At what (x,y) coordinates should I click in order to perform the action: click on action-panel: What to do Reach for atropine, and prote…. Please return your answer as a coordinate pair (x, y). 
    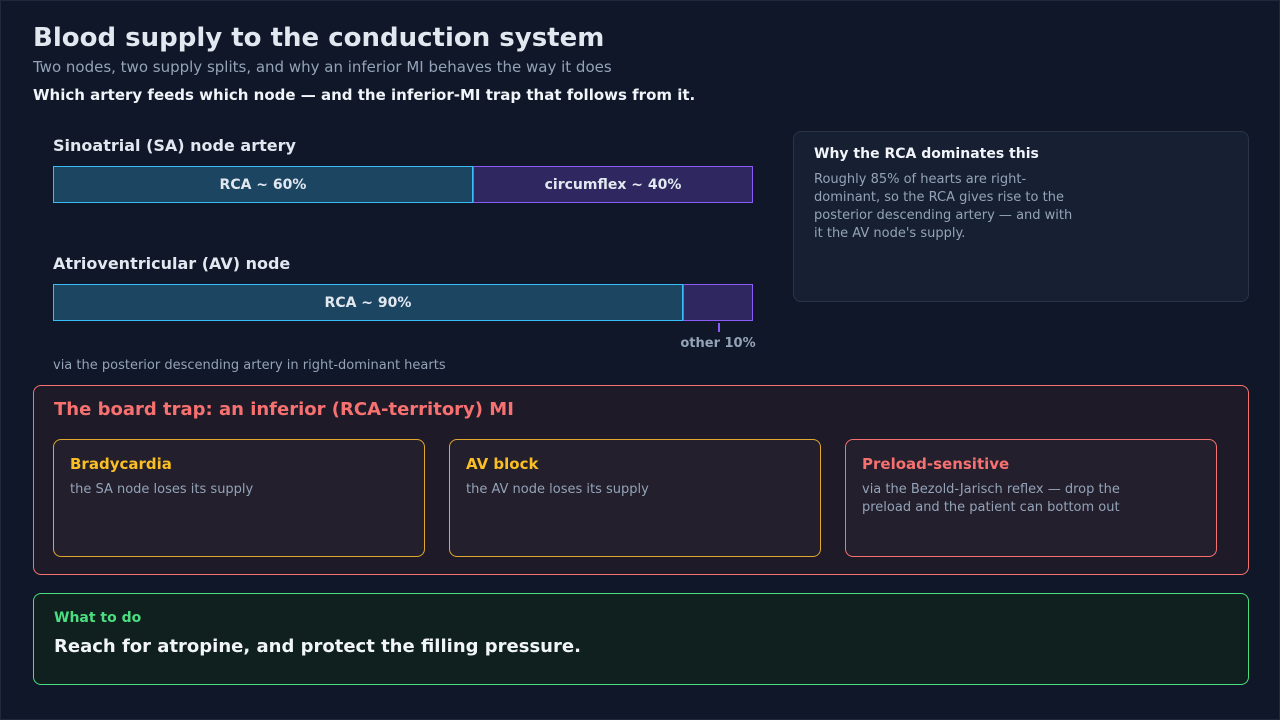
    Looking at the image, I should click on (641, 639).